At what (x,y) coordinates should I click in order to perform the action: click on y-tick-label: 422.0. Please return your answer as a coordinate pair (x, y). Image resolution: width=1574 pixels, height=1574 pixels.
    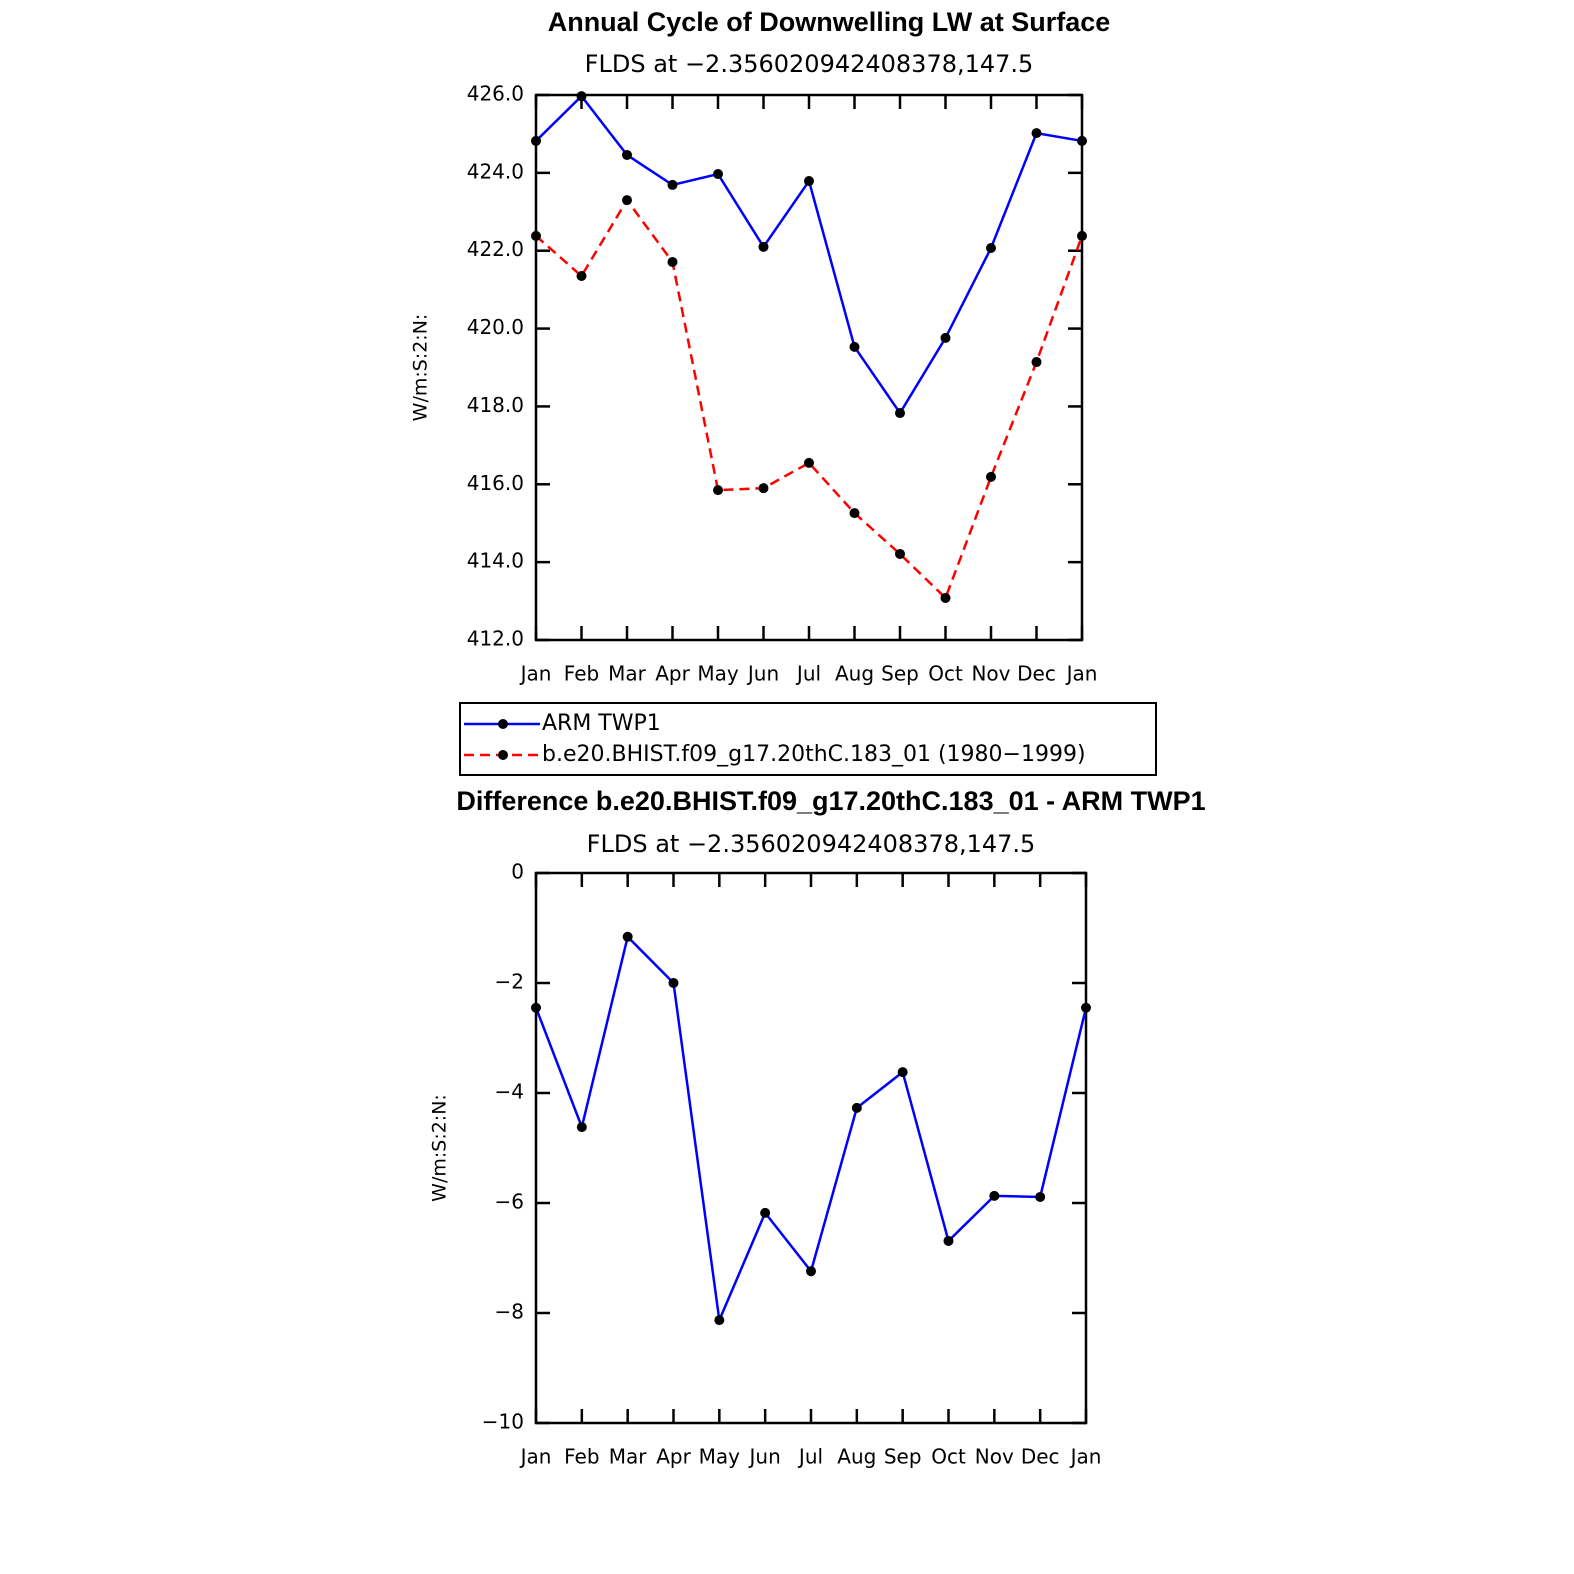
    Looking at the image, I should click on (495, 249).